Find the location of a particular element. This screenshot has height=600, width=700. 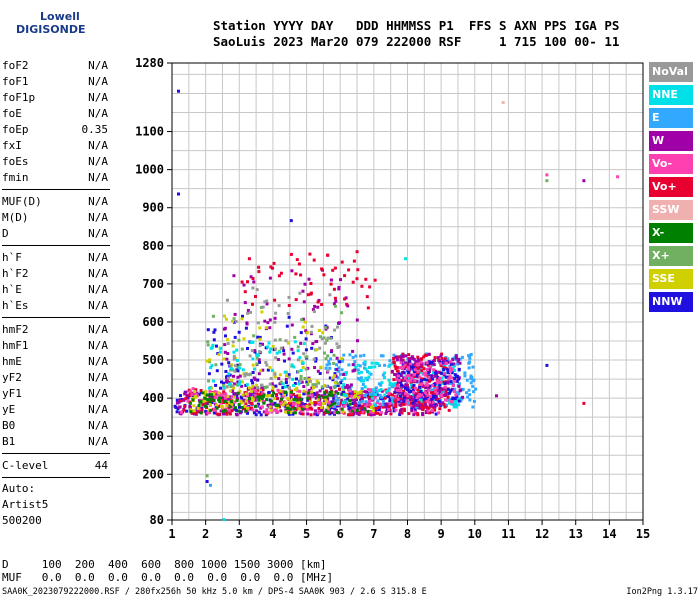

param-value: N/A is located at coordinates (98, 177).